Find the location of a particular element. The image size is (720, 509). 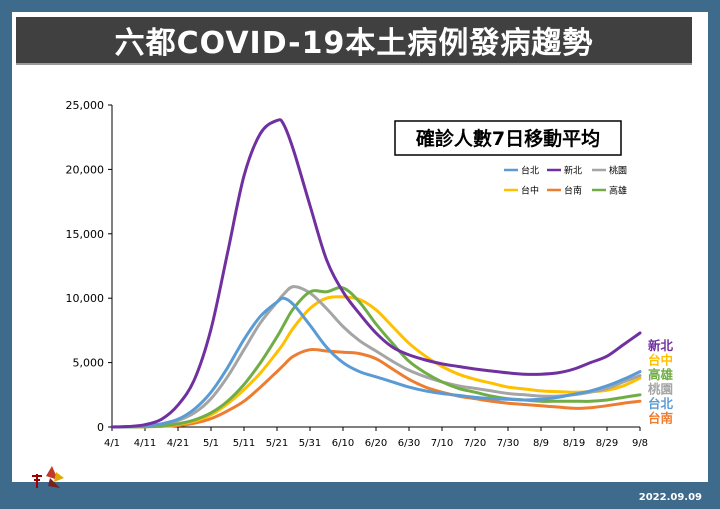

x-tick-label: 6/10 is located at coordinates (343, 443).